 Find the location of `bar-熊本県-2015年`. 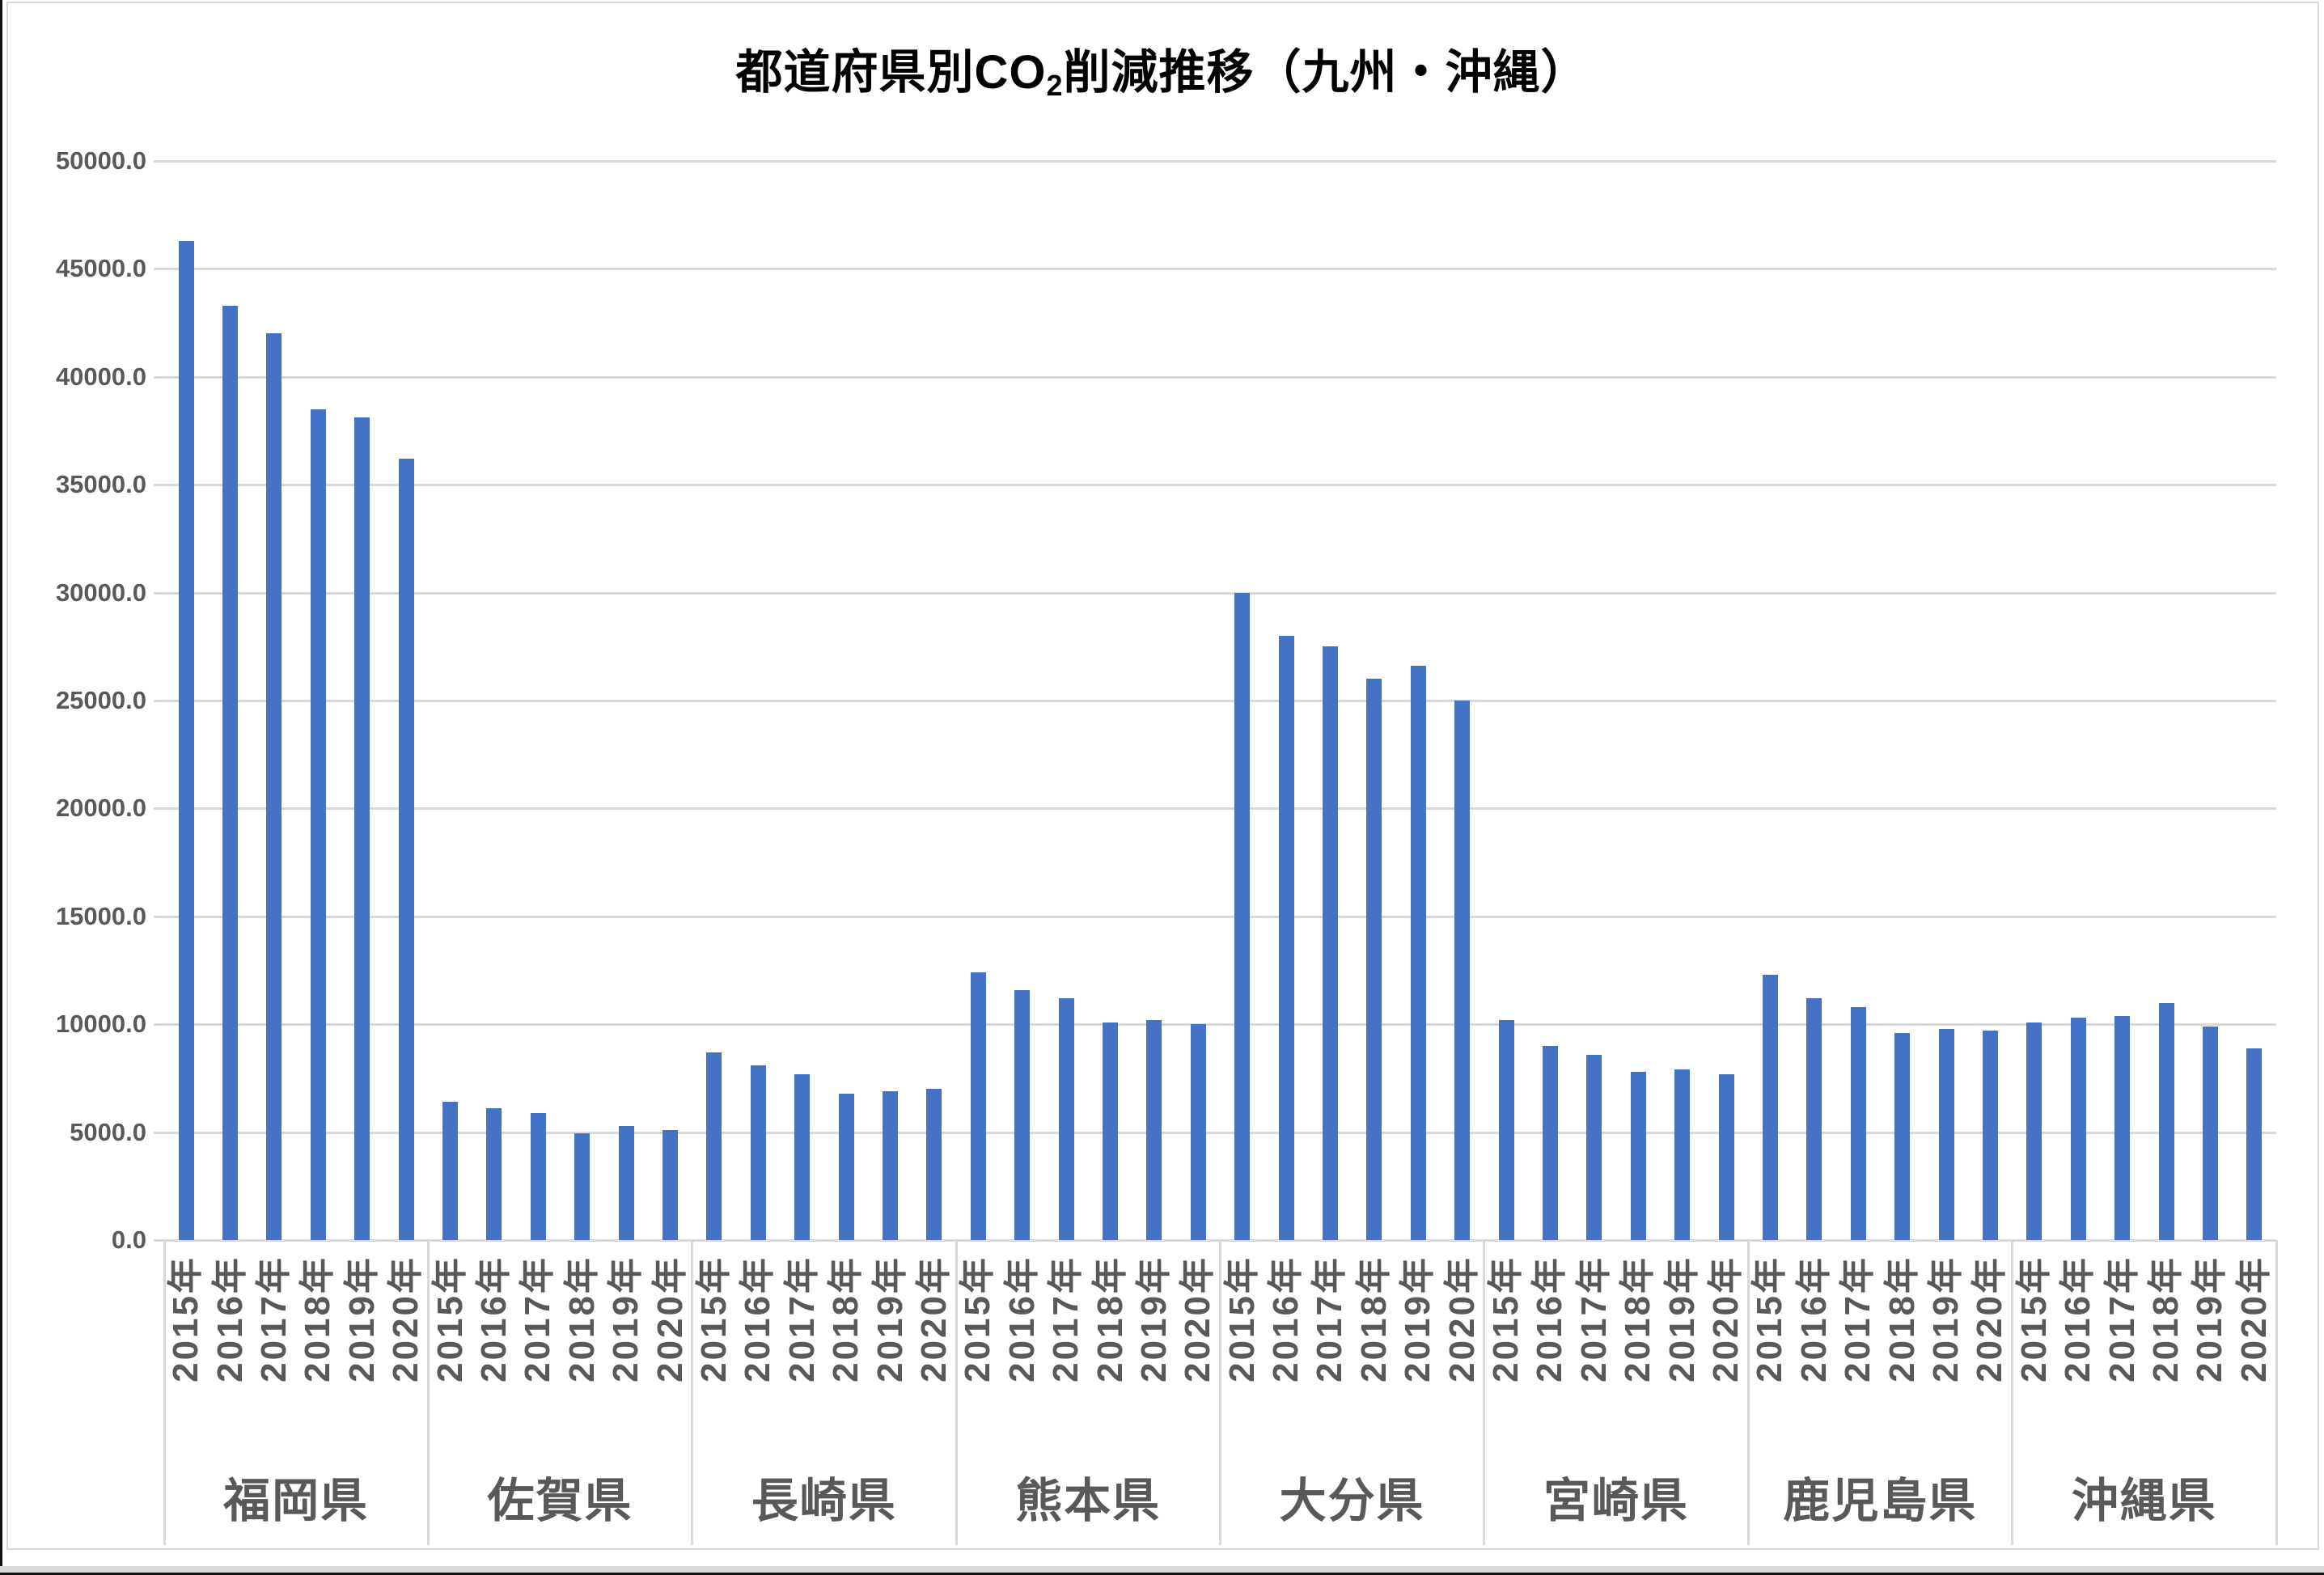

bar-熊本県-2015年 is located at coordinates (978, 1106).